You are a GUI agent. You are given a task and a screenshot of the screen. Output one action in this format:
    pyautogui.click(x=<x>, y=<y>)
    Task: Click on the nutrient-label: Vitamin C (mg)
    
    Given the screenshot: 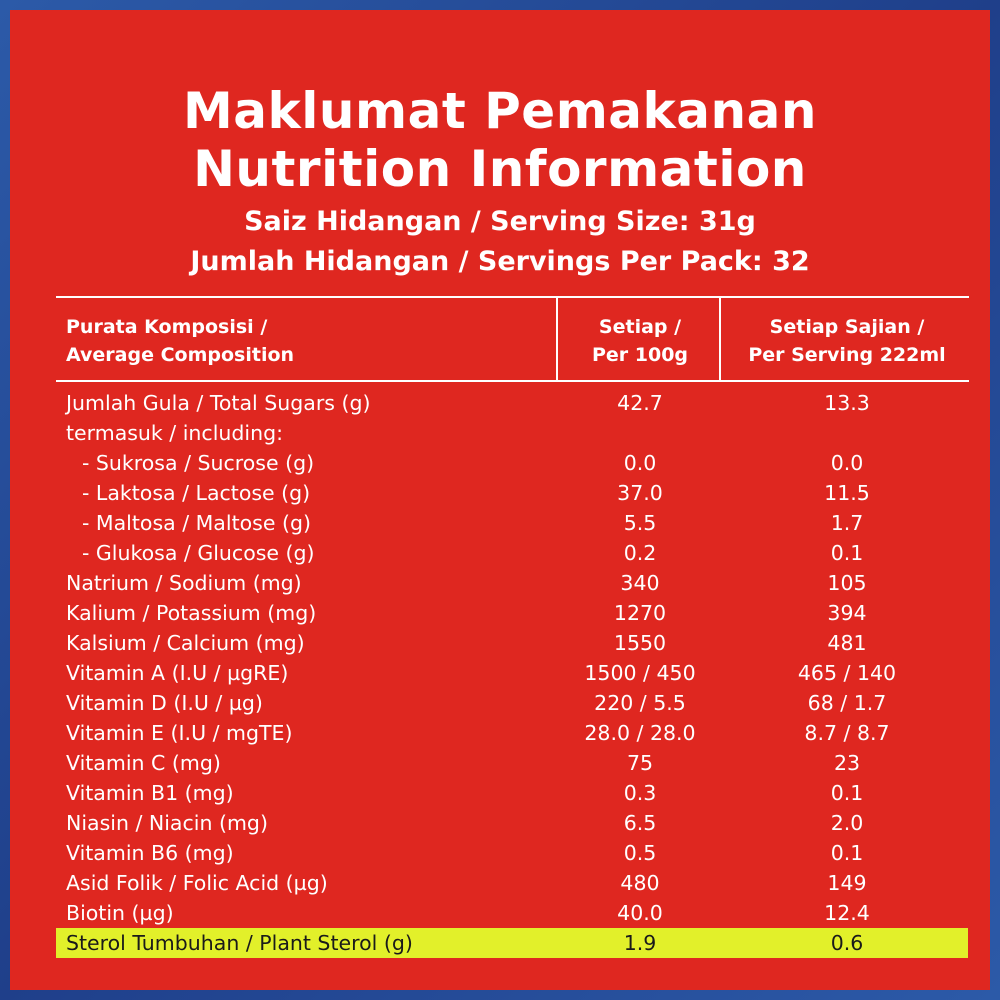 What is the action you would take?
    pyautogui.click(x=143, y=763)
    